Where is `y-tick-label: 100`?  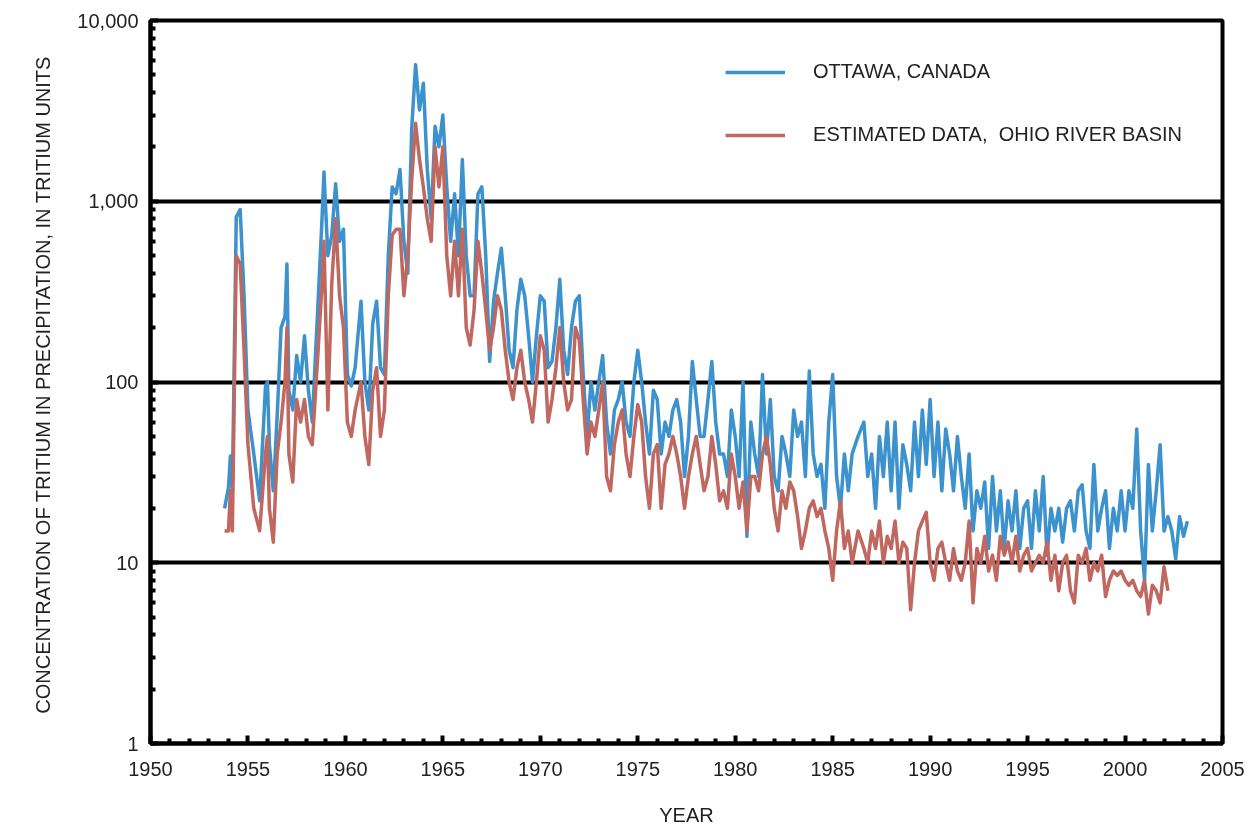 y-tick-label: 100 is located at coordinates (122, 382).